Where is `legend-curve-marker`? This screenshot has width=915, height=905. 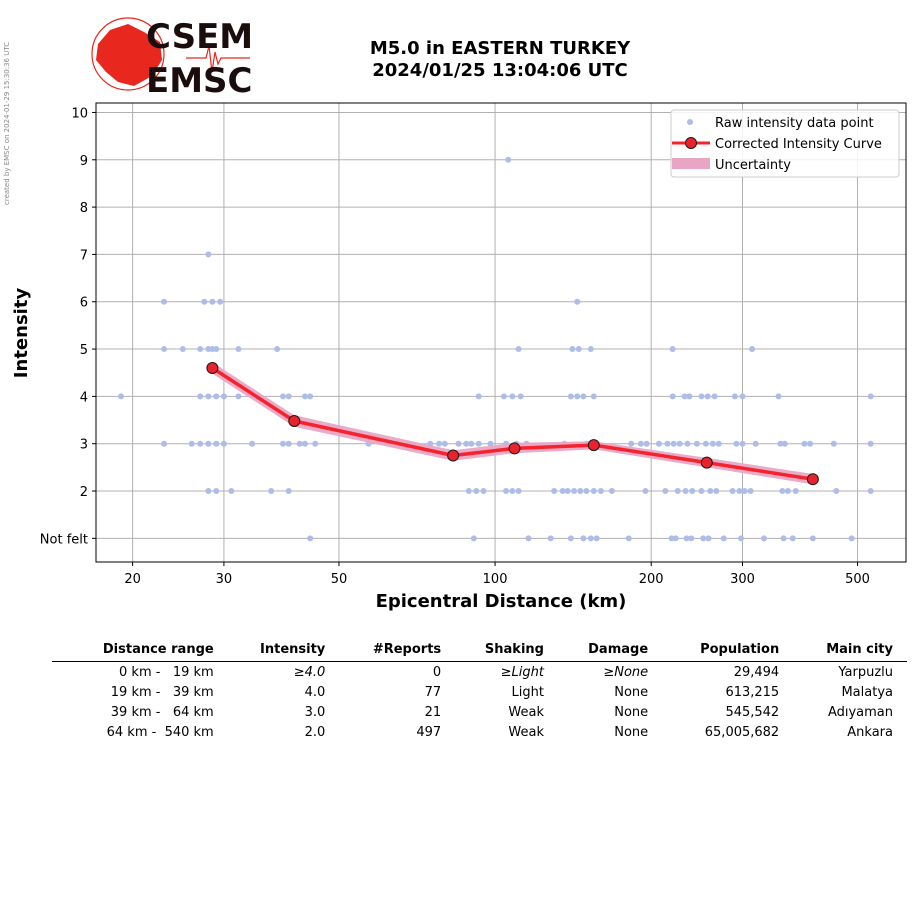 legend-curve-marker is located at coordinates (691, 143).